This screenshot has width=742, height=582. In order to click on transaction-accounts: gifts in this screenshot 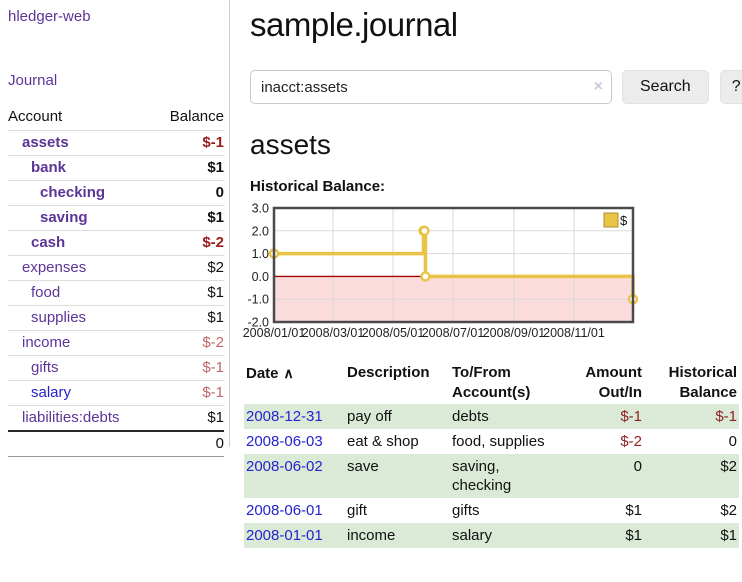, I will do `click(466, 510)`.